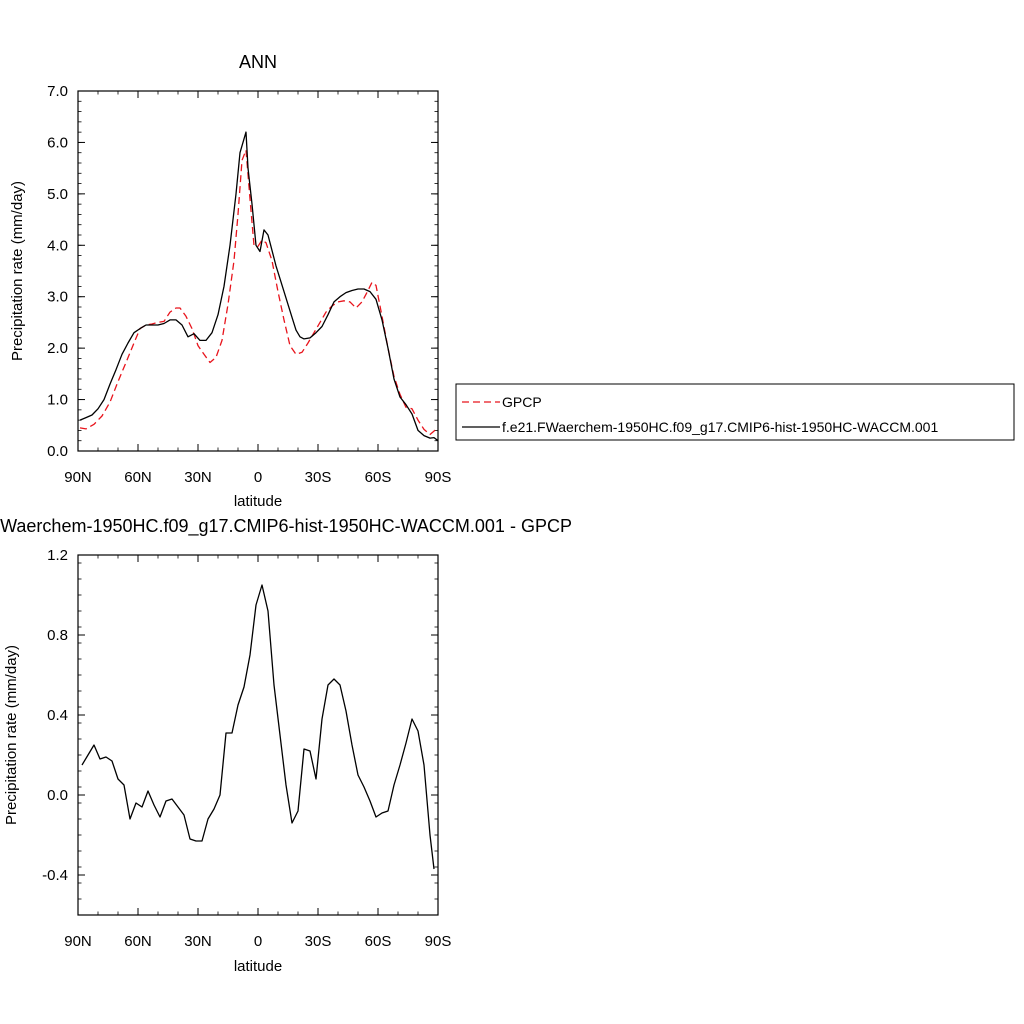 Image resolution: width=1024 pixels, height=1024 pixels. Describe the element at coordinates (57, 91) in the screenshot. I see `y-tick-label: 7.0` at that location.